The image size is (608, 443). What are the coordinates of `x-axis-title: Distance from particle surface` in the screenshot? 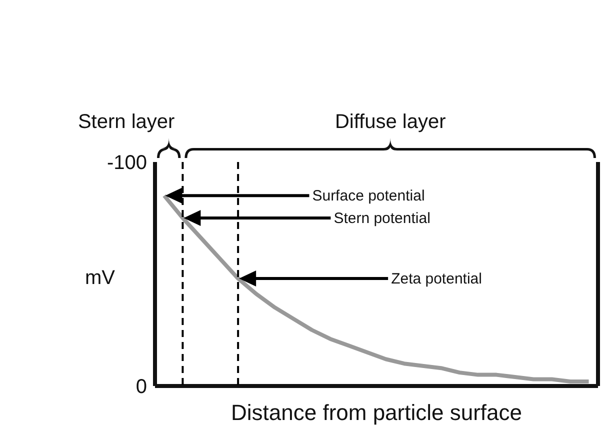 It's located at (376, 412).